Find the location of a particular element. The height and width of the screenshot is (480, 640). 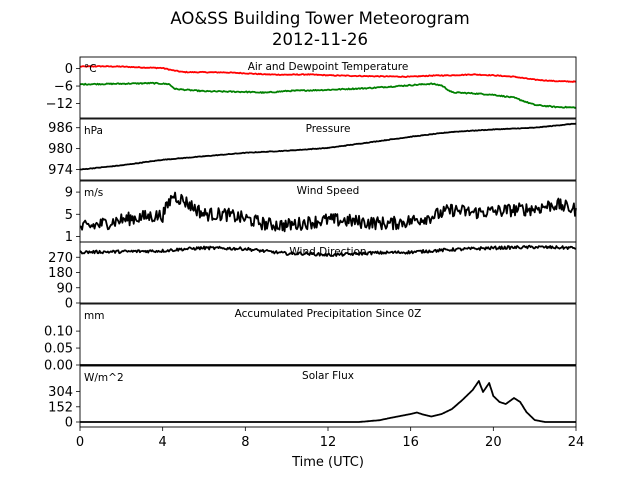

y-tick-label: 0.10 is located at coordinates (58, 332).